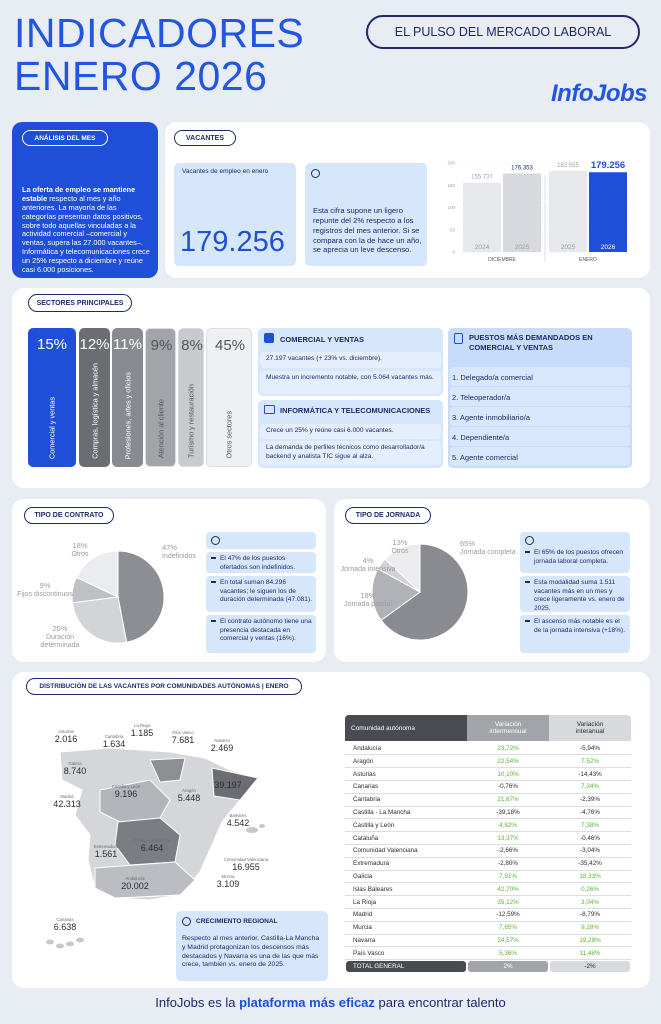  What do you see at coordinates (205, 138) in the screenshot?
I see `vacancies-label: VACANTES` at bounding box center [205, 138].